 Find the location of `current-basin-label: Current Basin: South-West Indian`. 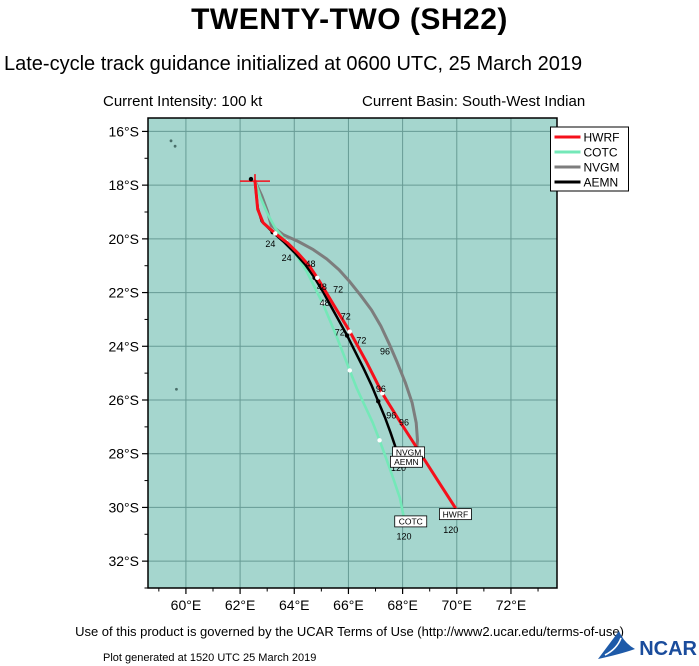

current-basin-label: Current Basin: South-West Indian is located at coordinates (474, 101).